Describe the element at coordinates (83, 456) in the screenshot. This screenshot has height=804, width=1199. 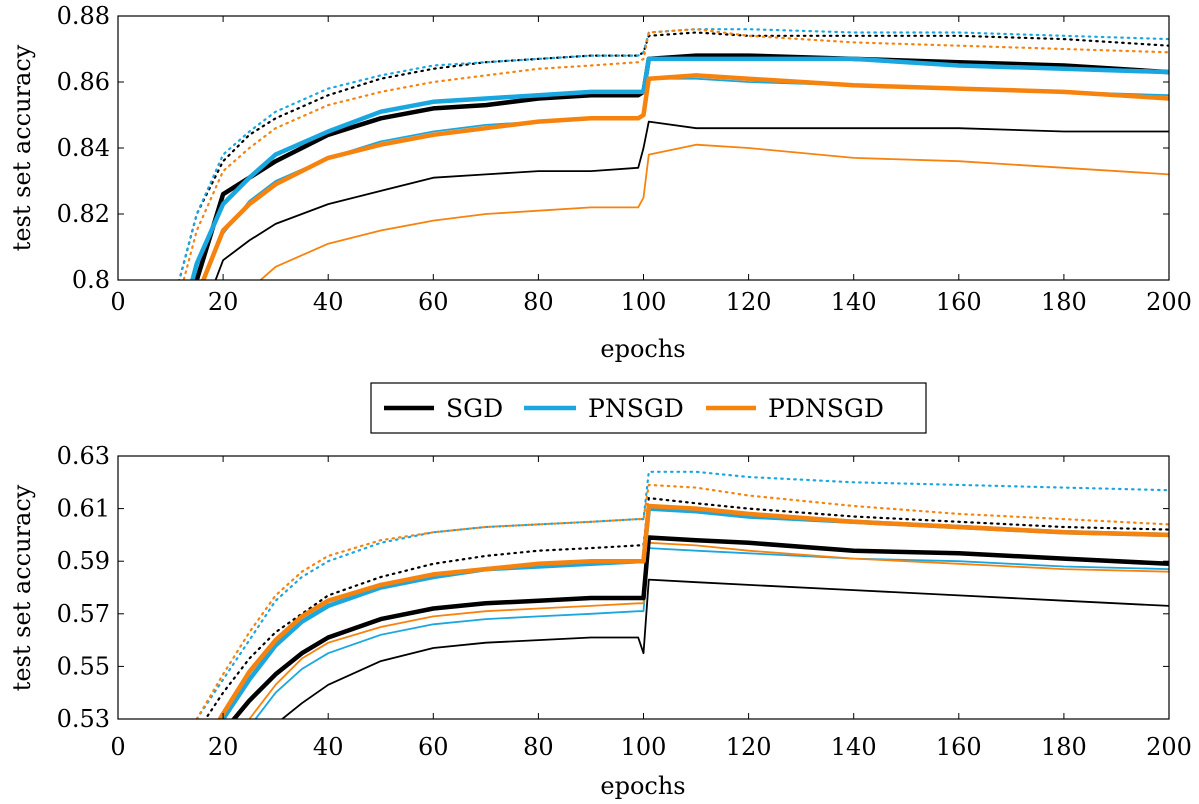
I see `bottom-y-tick-label: 0.63` at that location.